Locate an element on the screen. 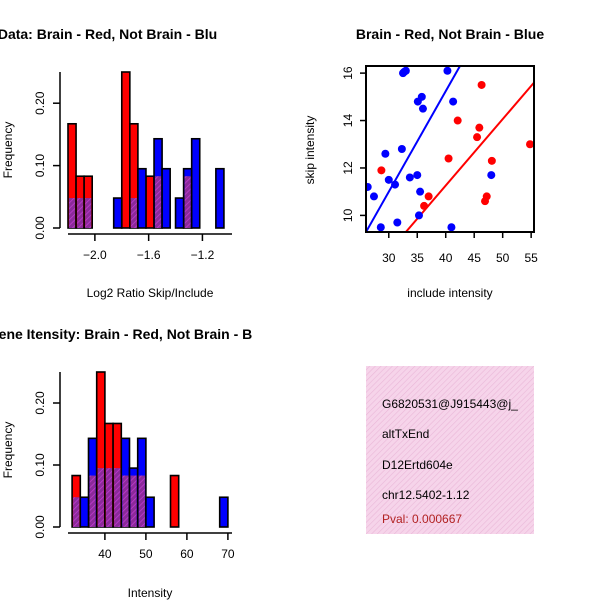  x-tick-label: −1.2 is located at coordinates (203, 255).